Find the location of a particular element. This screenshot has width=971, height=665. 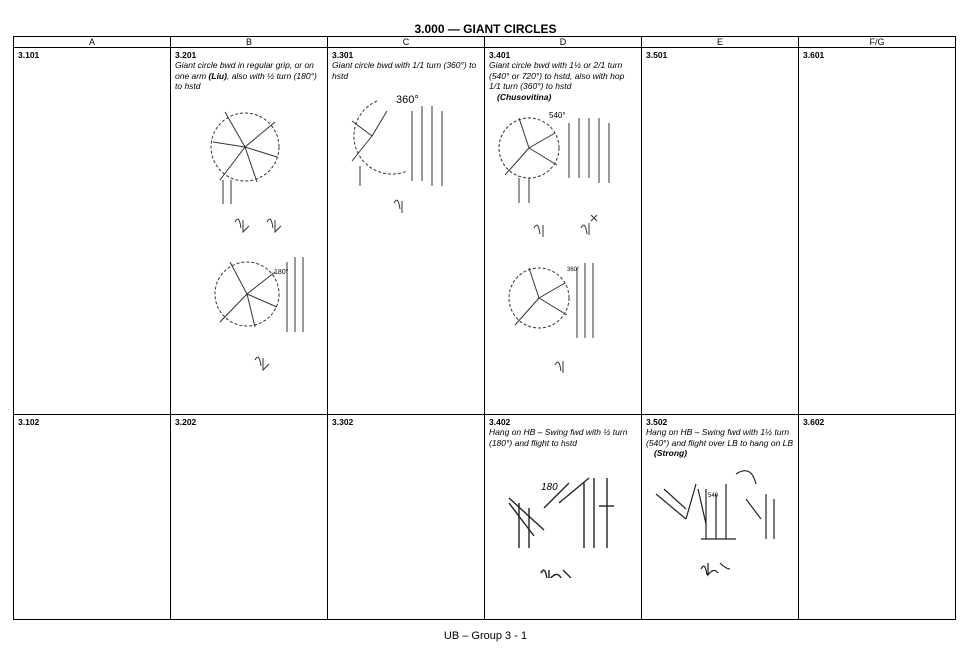

cell-3-202: 3.202 is located at coordinates (249, 517).